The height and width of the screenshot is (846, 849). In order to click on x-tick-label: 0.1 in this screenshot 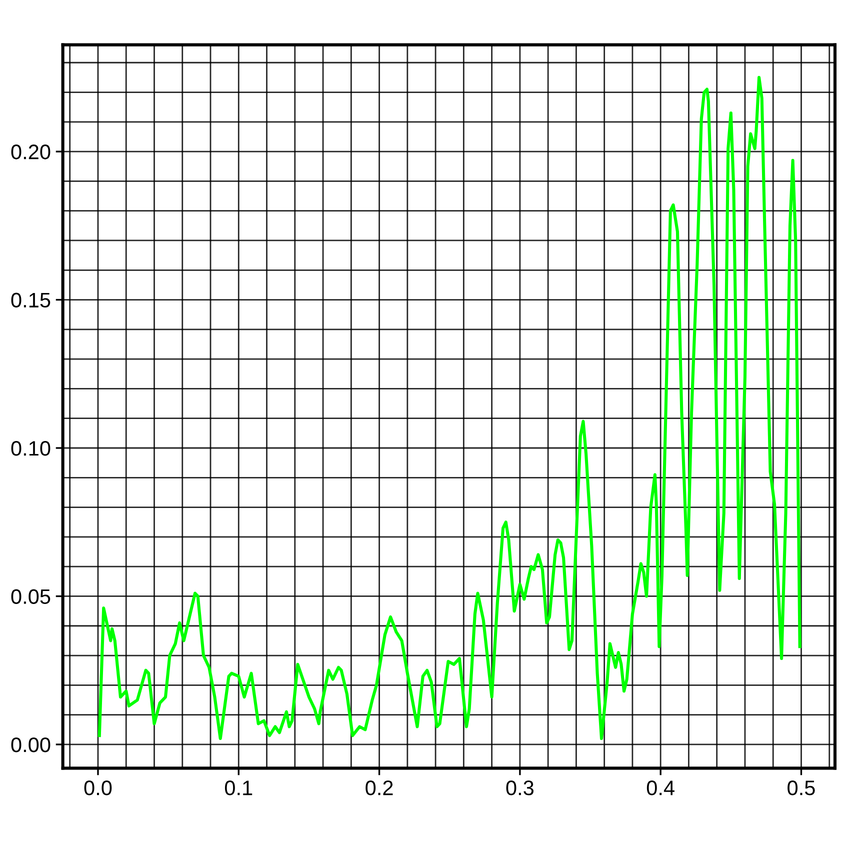, I will do `click(238, 788)`.